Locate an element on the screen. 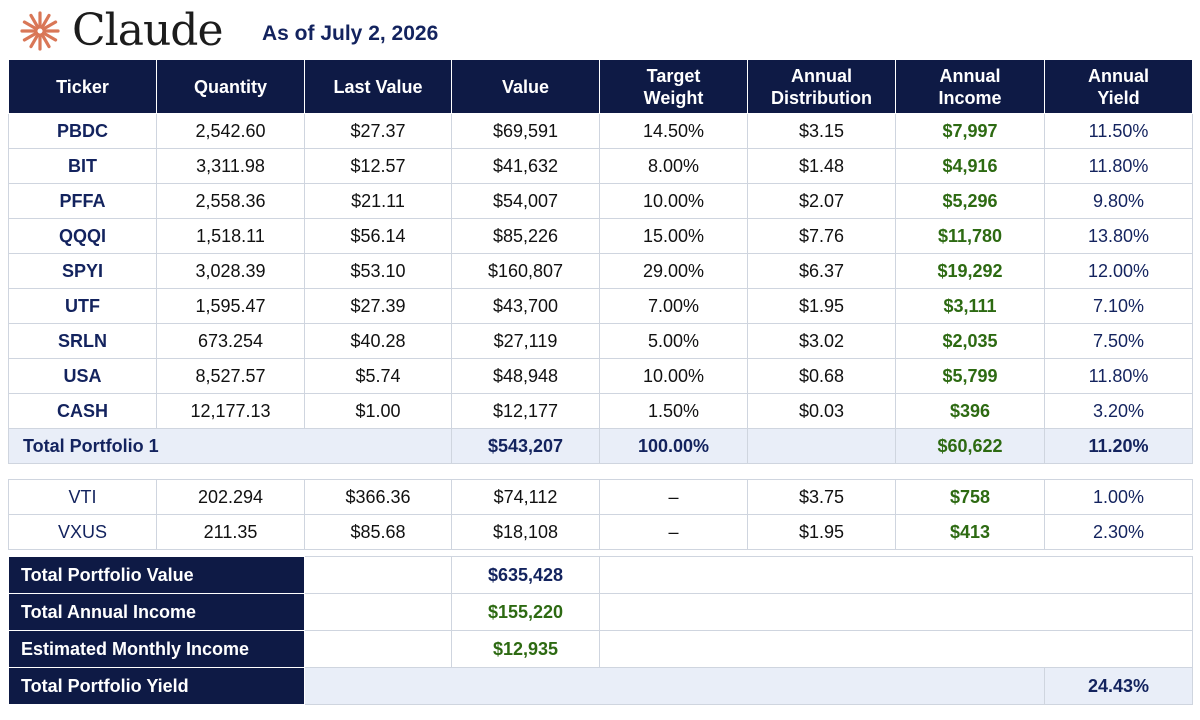 The width and height of the screenshot is (1200, 720). quantity-cell: 1,595.47 is located at coordinates (230, 306).